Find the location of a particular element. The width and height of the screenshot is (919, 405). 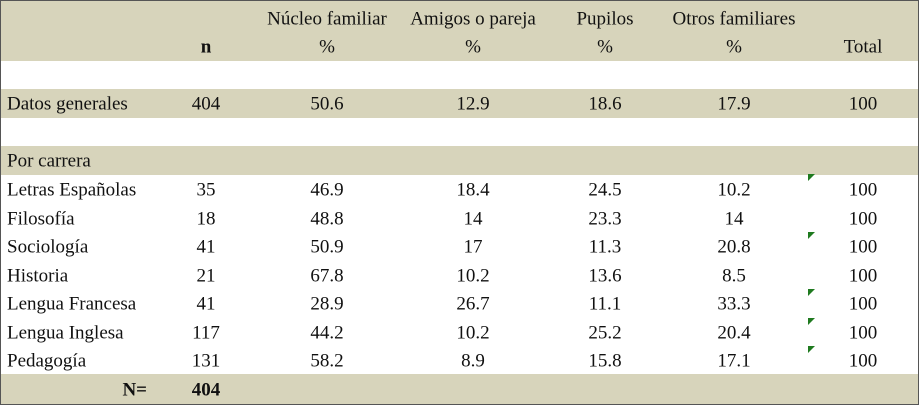

header-band is located at coordinates (459, 31).